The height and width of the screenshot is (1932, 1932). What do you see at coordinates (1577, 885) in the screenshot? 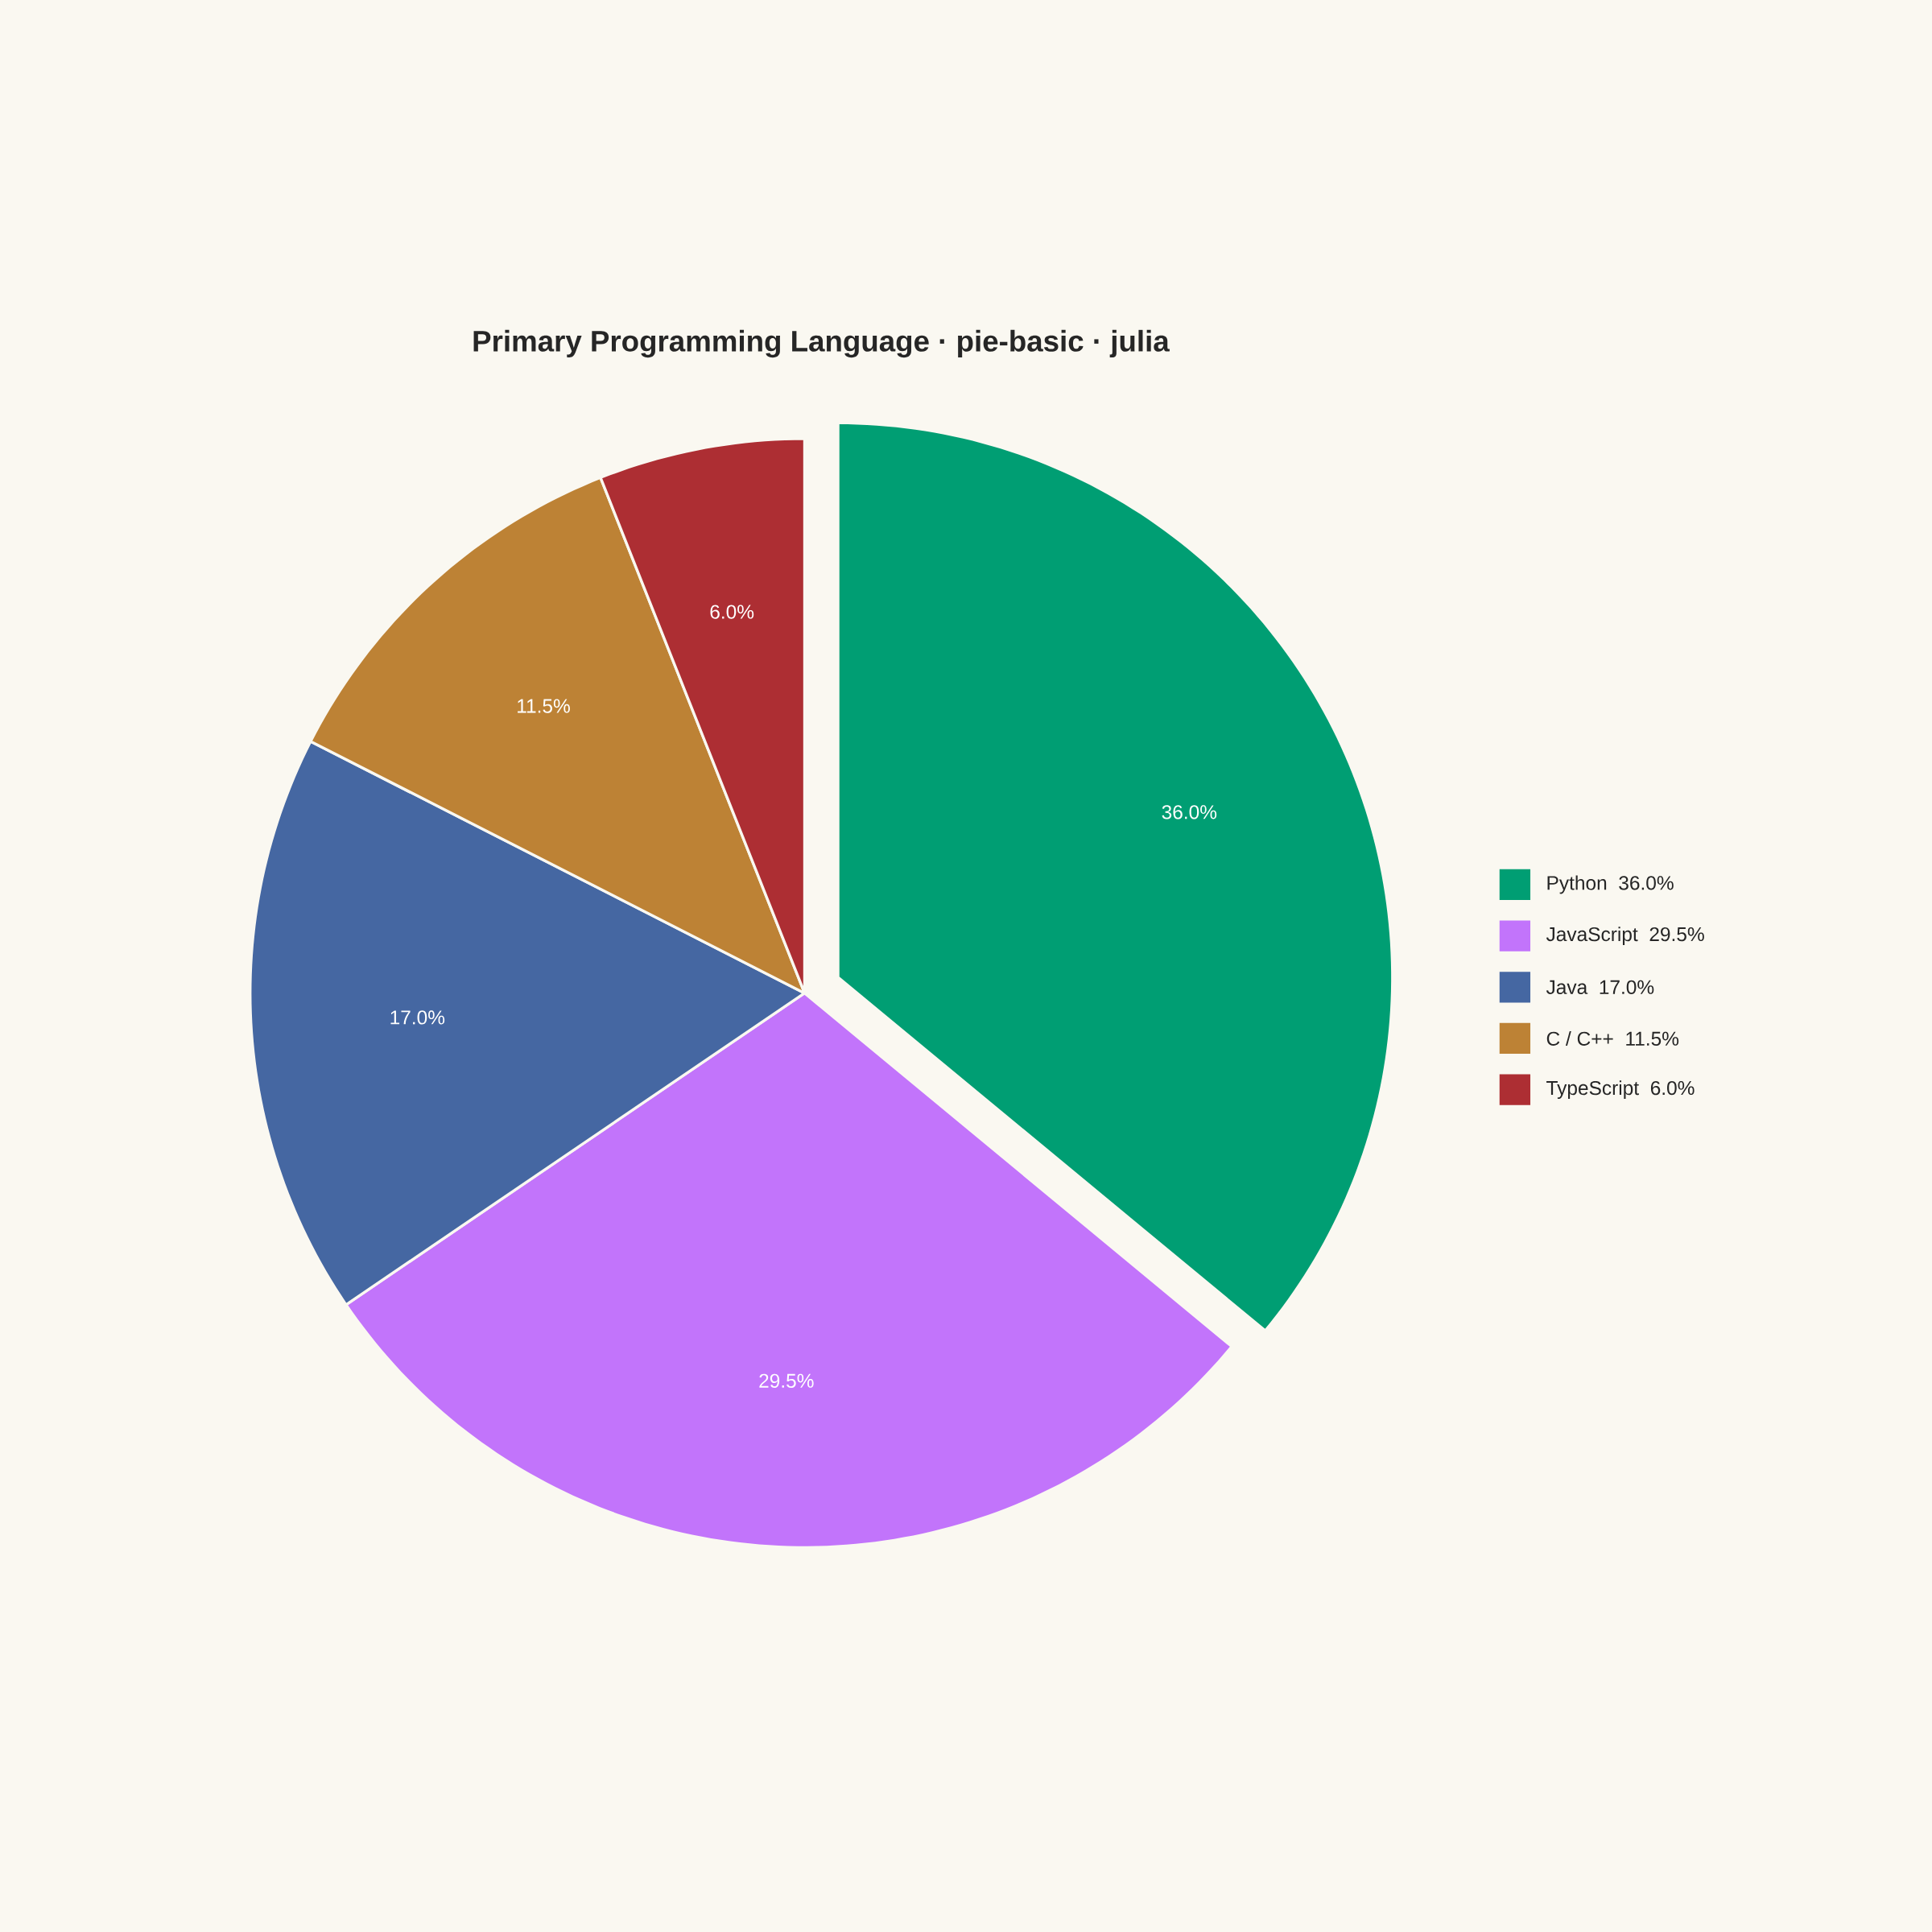
I see `legend-label: Python` at bounding box center [1577, 885].